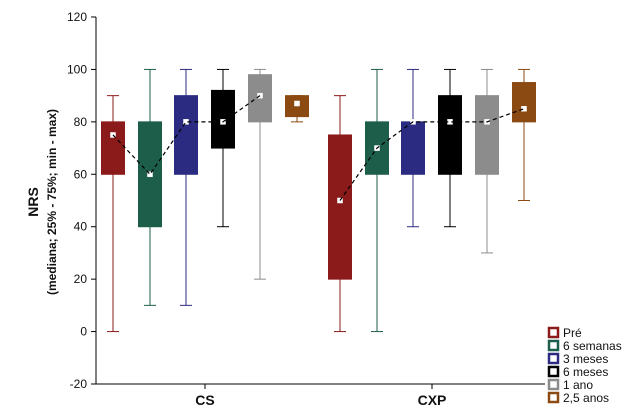 Image resolution: width=635 pixels, height=418 pixels. I want to click on legend-label: 6 semanas, so click(592, 346).